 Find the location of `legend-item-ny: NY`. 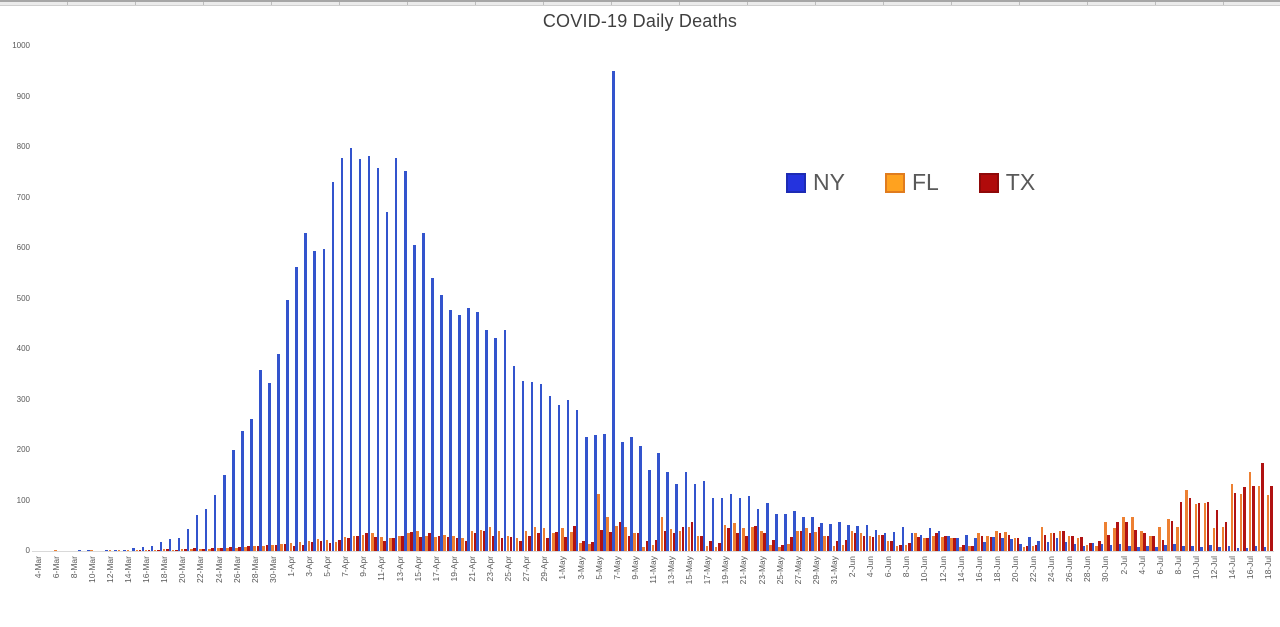

legend-item-ny: NY is located at coordinates (815, 182).